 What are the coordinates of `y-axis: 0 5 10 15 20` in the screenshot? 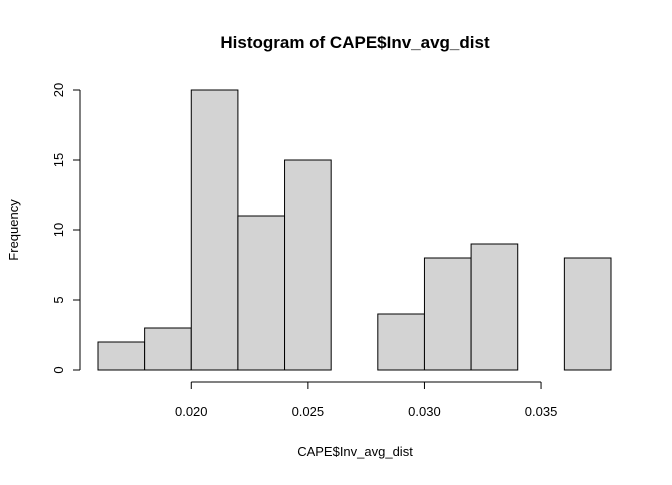 It's located at (66, 228).